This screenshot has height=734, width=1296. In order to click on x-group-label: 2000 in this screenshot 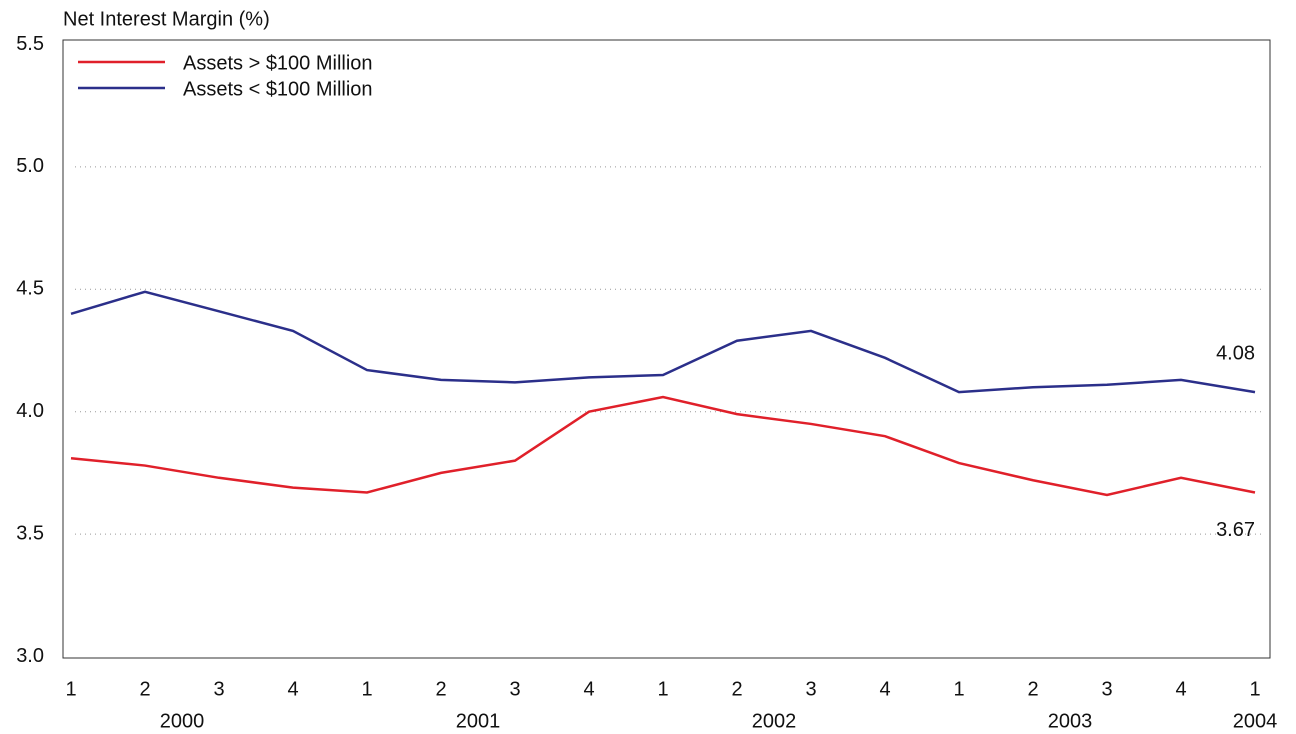, I will do `click(182, 721)`.